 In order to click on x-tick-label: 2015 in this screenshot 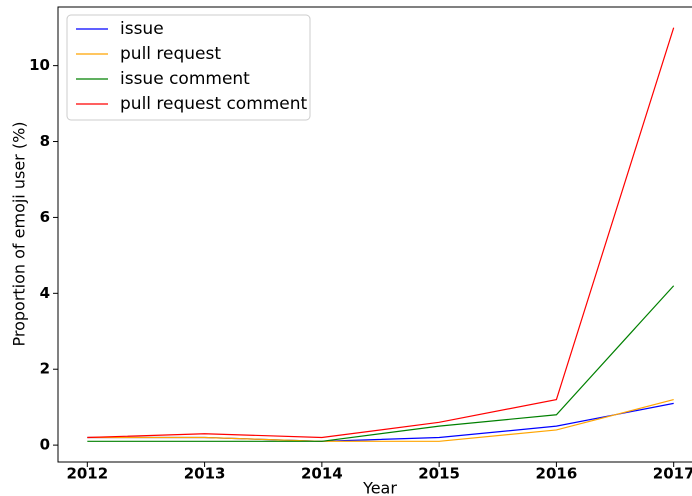, I will do `click(439, 474)`.